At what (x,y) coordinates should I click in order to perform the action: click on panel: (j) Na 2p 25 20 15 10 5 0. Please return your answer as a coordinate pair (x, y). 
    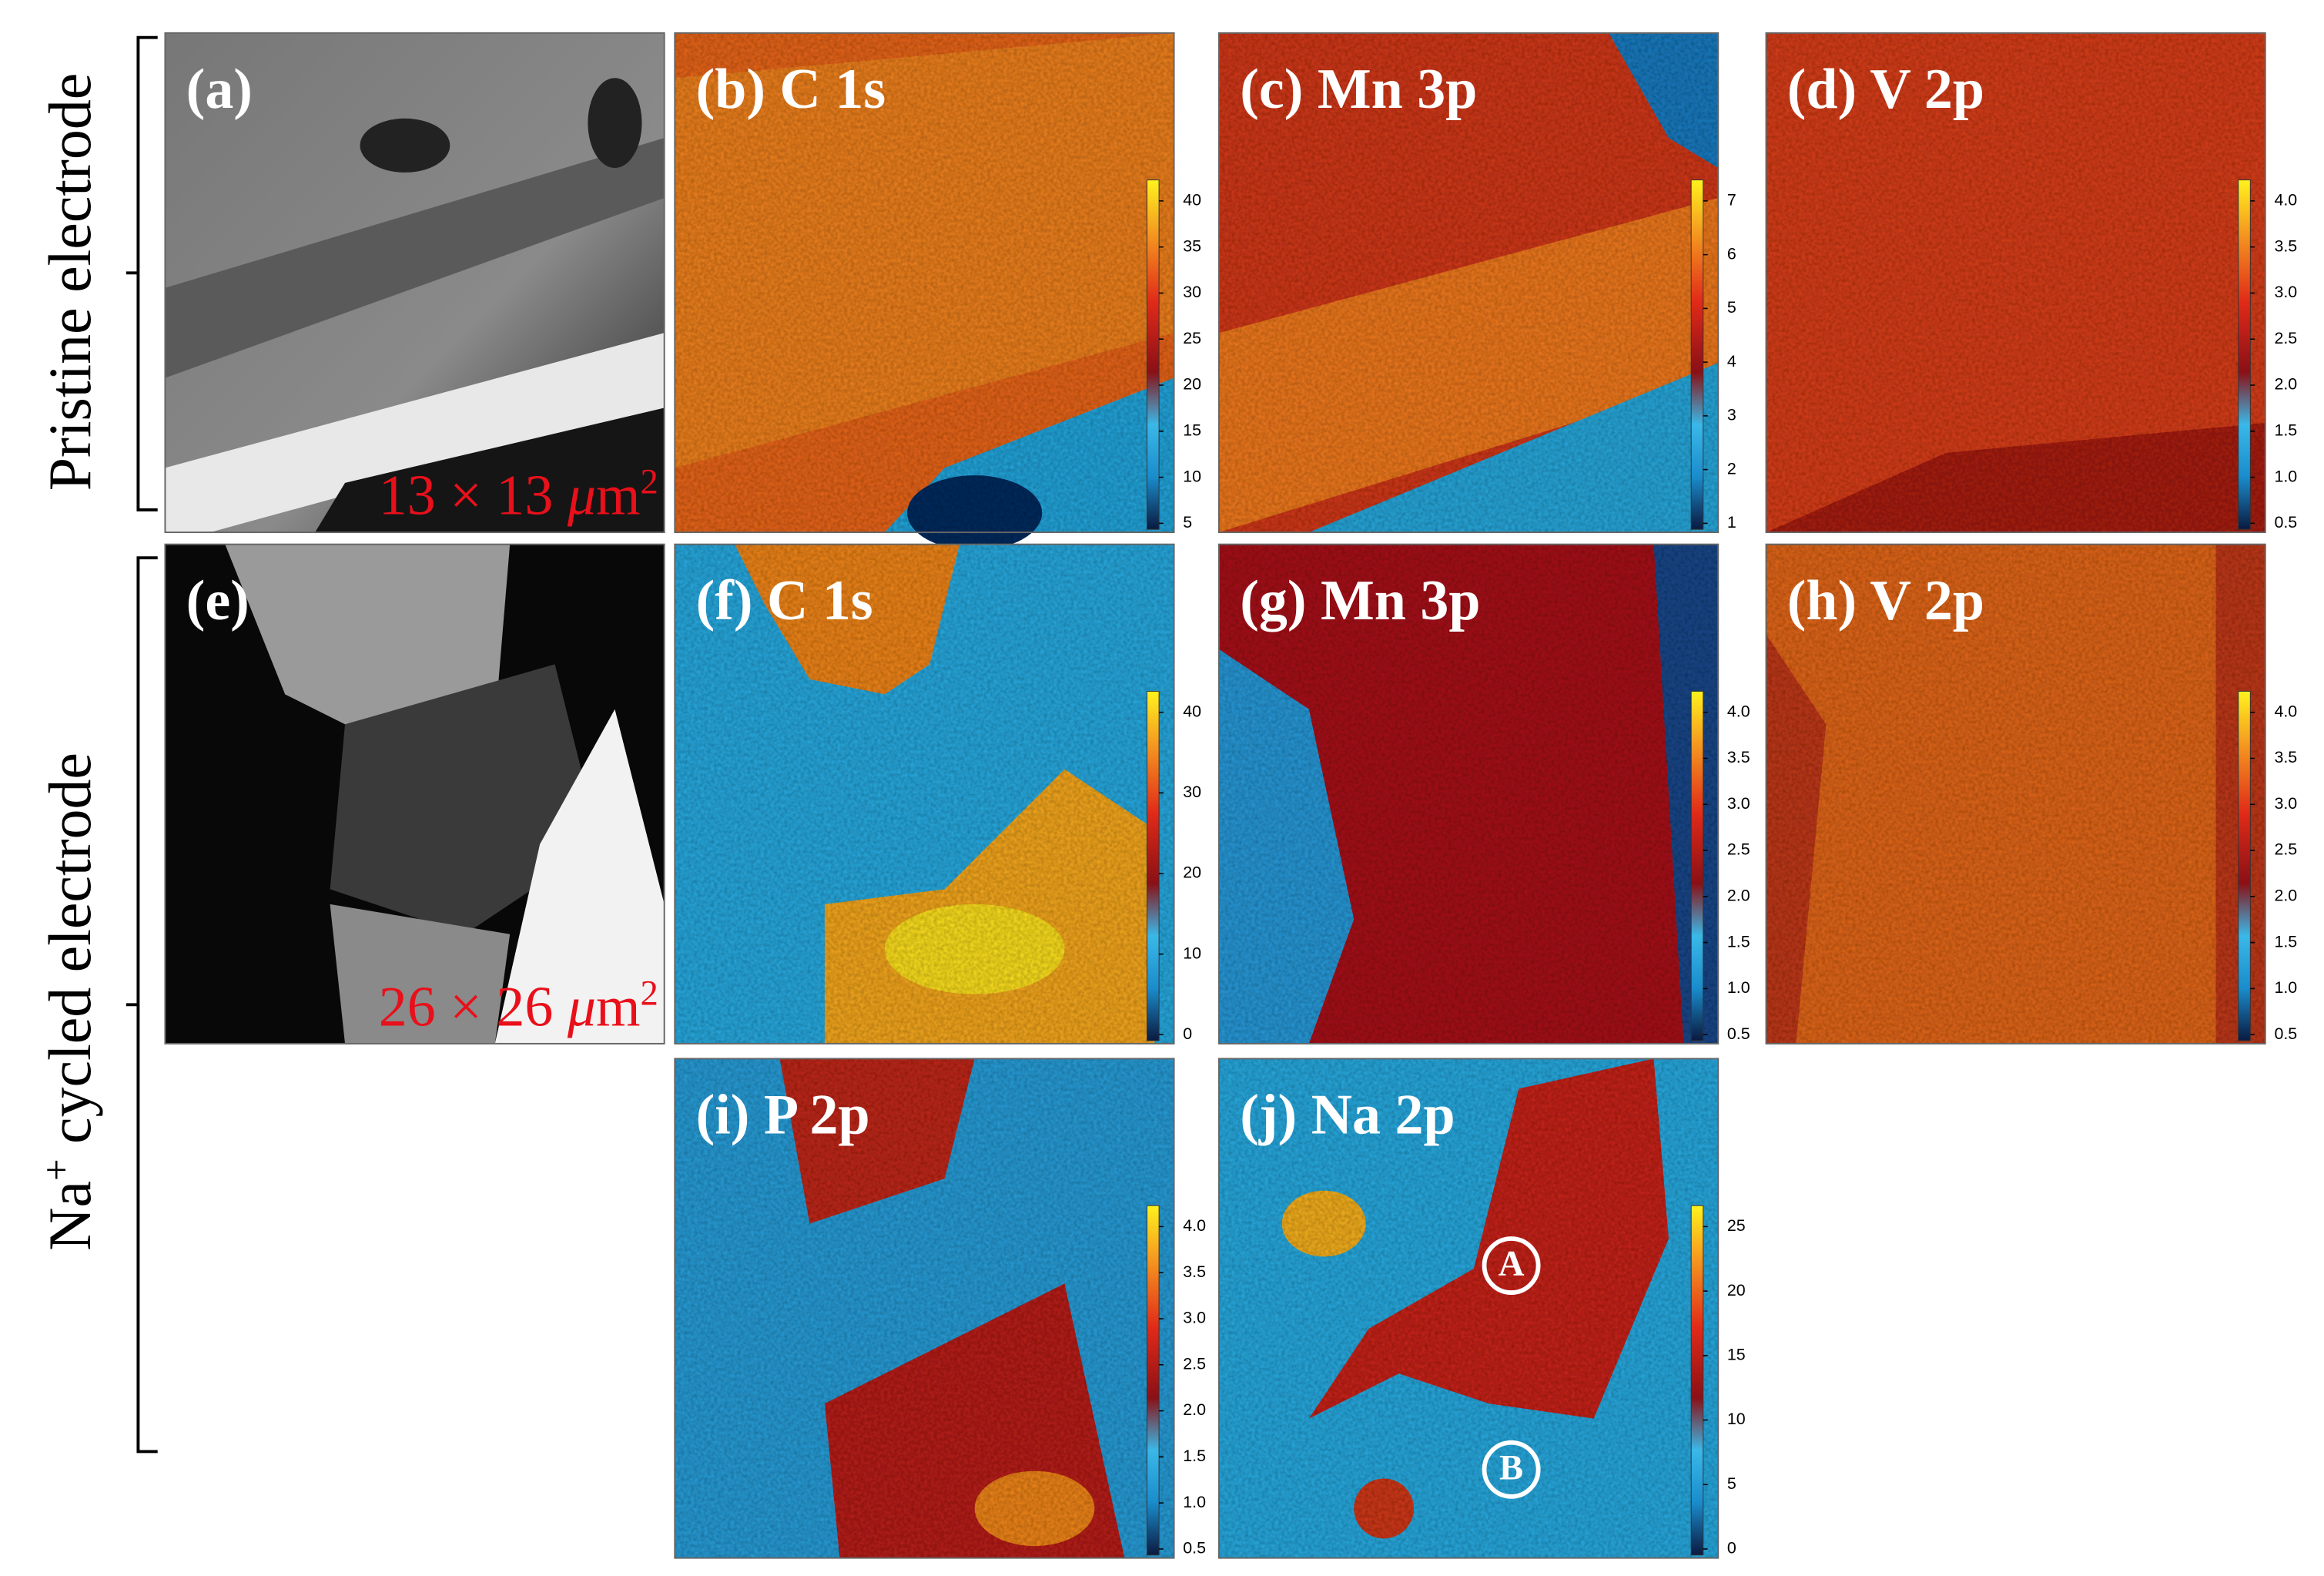
    Looking at the image, I should click on (1482, 1309).